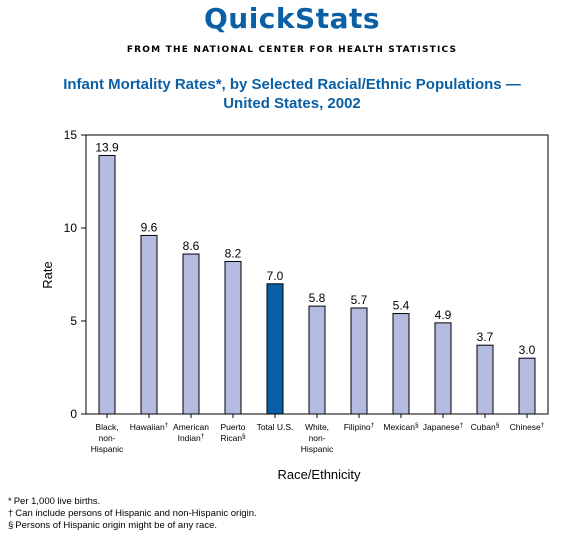 This screenshot has width=584, height=540. Describe the element at coordinates (11, 525) in the screenshot. I see `footnote-3-mark: §` at that location.